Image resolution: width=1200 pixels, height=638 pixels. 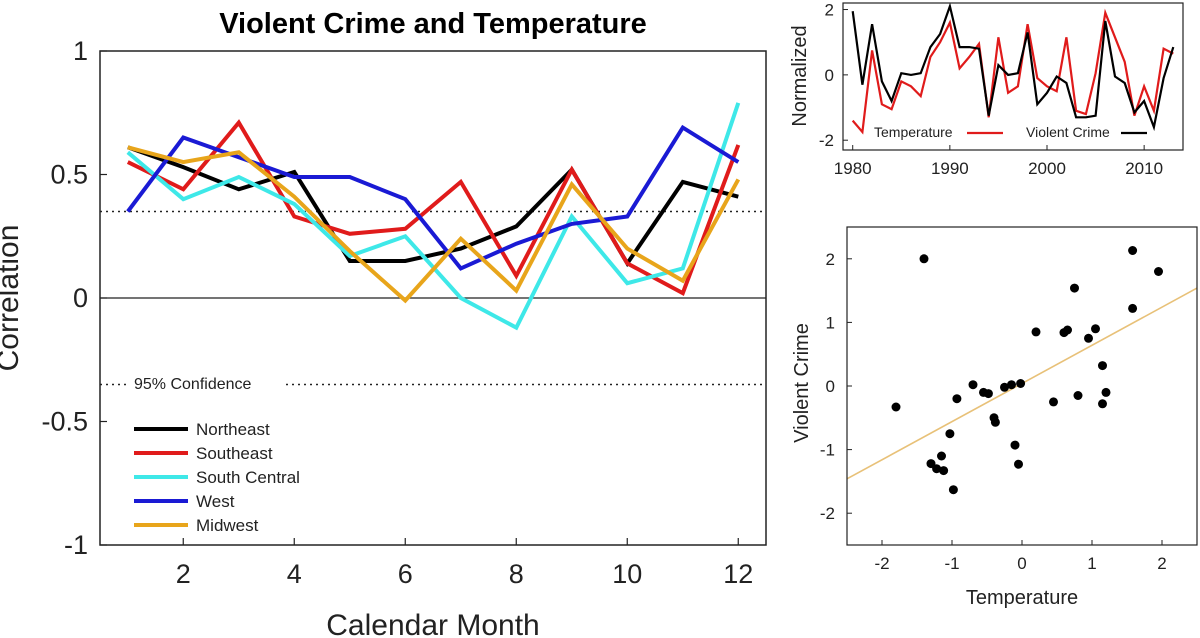 I want to click on sc-x-tick-label: 0, so click(x=1021, y=563).